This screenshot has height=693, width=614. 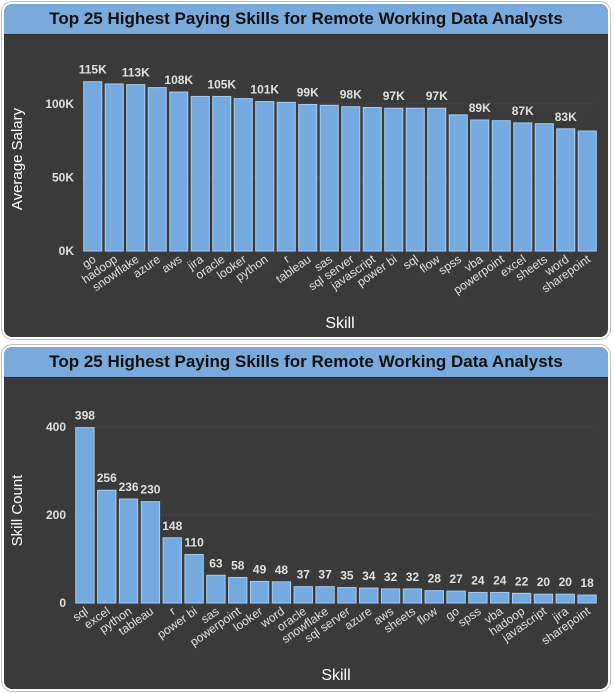 What do you see at coordinates (67, 251) in the screenshot?
I see `y-tick-label: 0K` at bounding box center [67, 251].